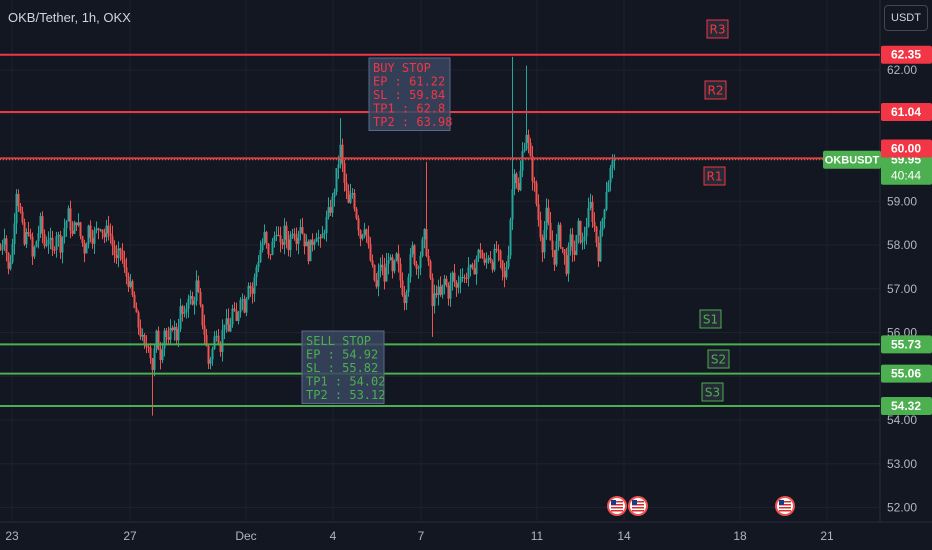  I want to click on y-tick-label: 57.00, so click(902, 289).